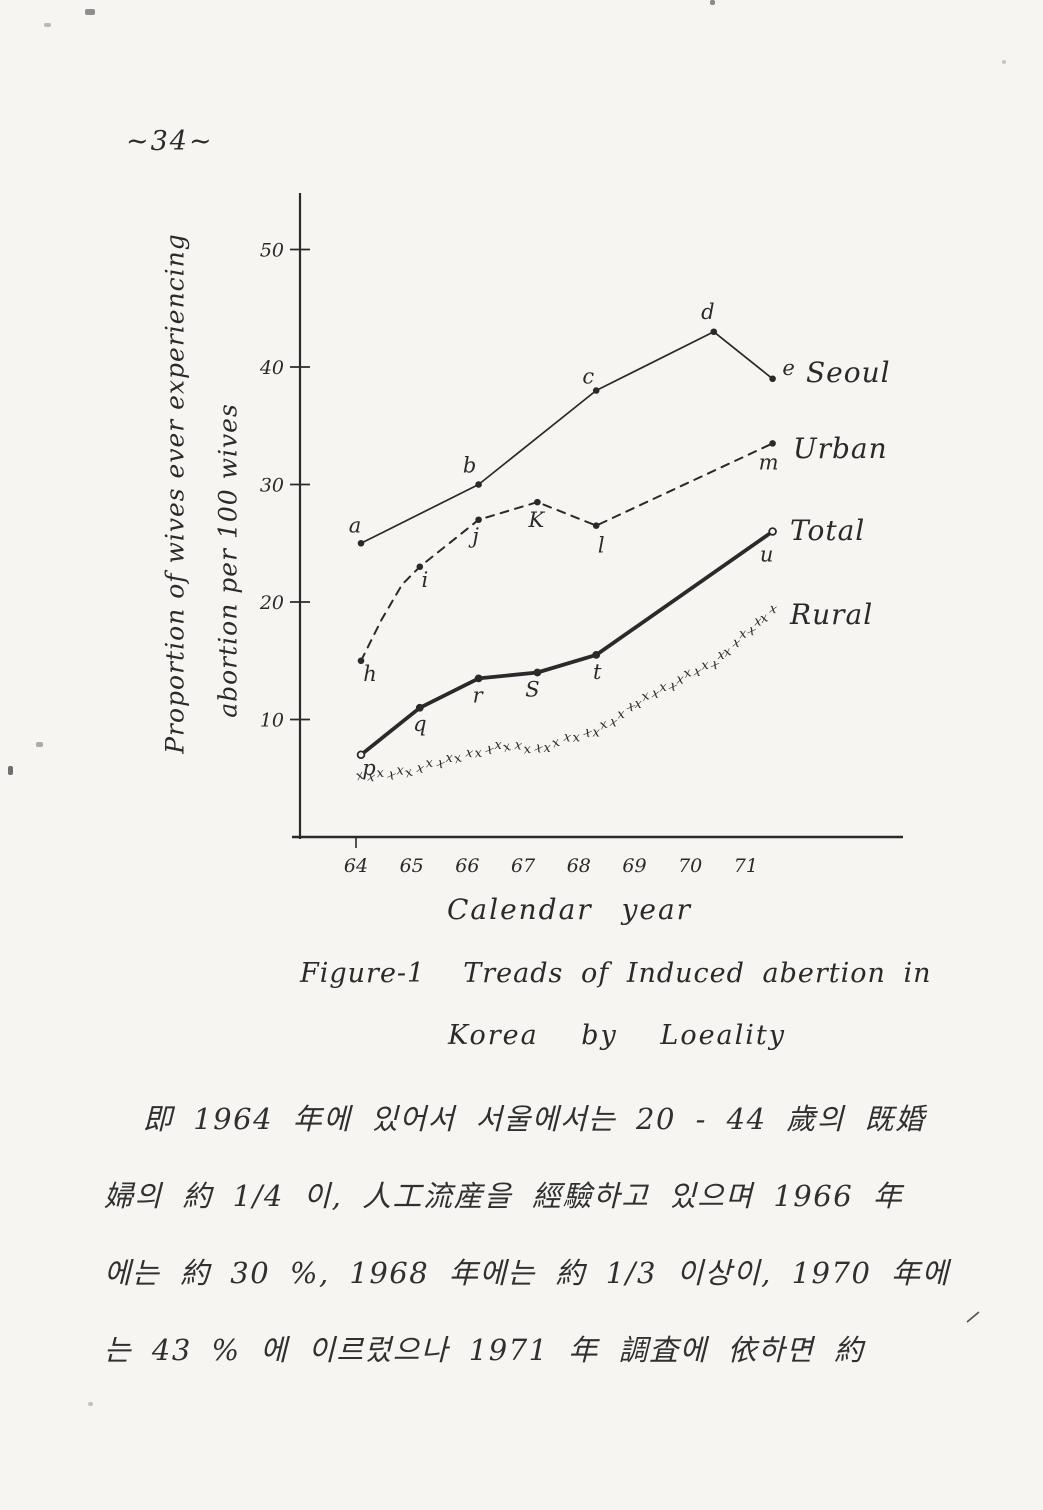 The width and height of the screenshot is (1043, 1510). I want to click on point-label-j: j, so click(473, 536).